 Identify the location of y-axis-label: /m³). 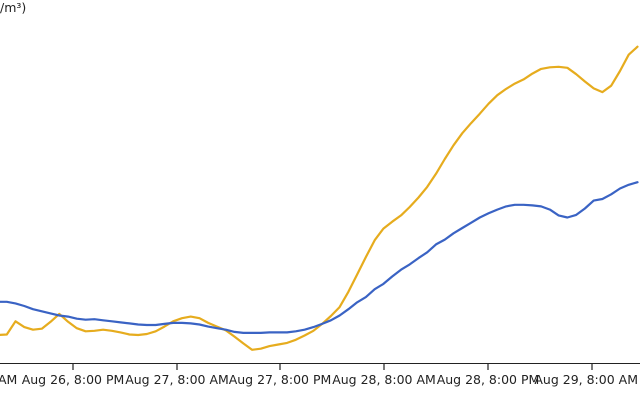
(13, 7).